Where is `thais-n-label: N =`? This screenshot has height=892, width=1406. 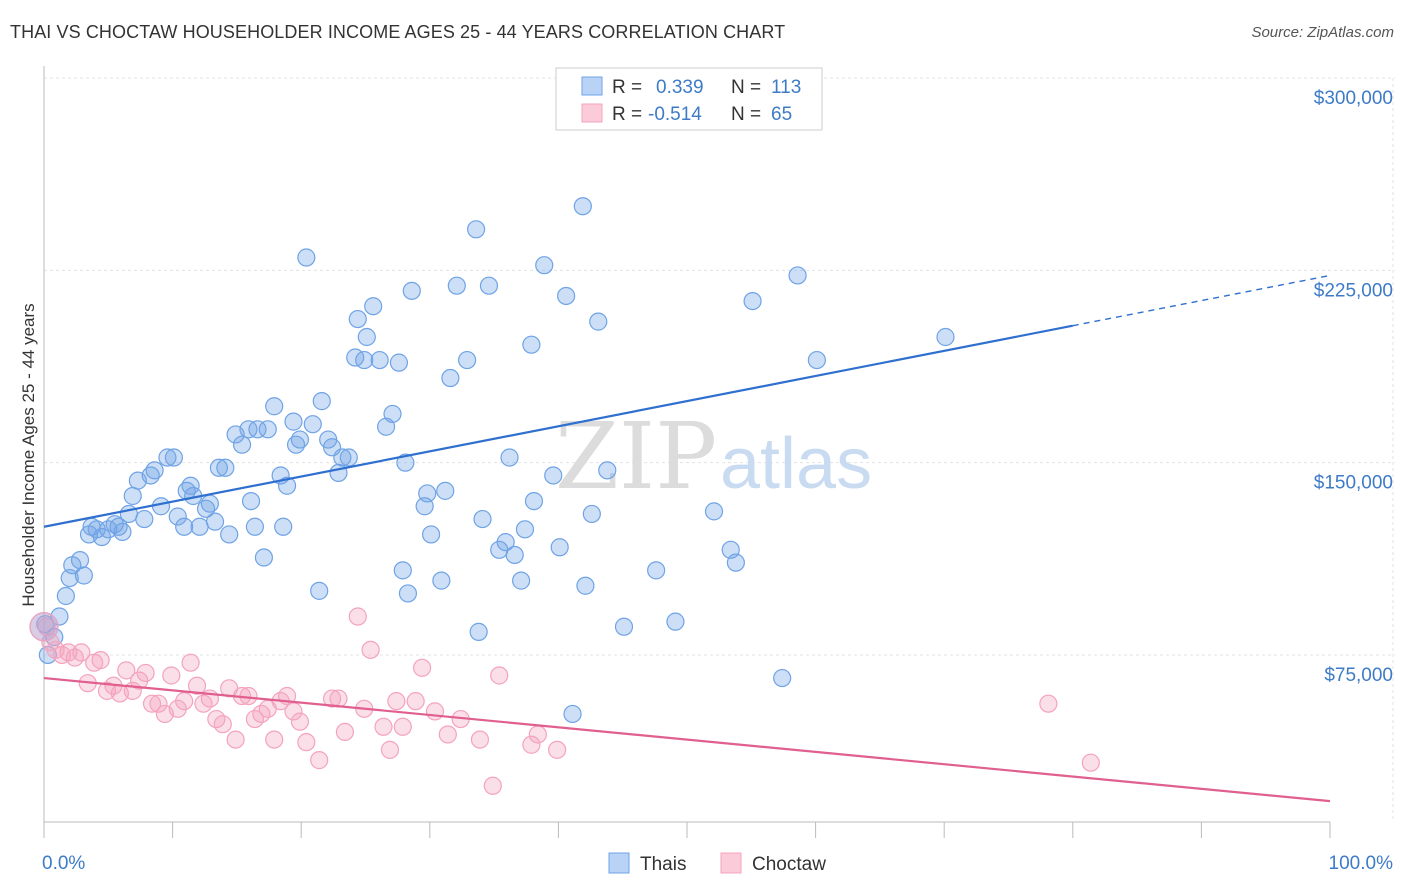 thais-n-label: N = is located at coordinates (746, 87).